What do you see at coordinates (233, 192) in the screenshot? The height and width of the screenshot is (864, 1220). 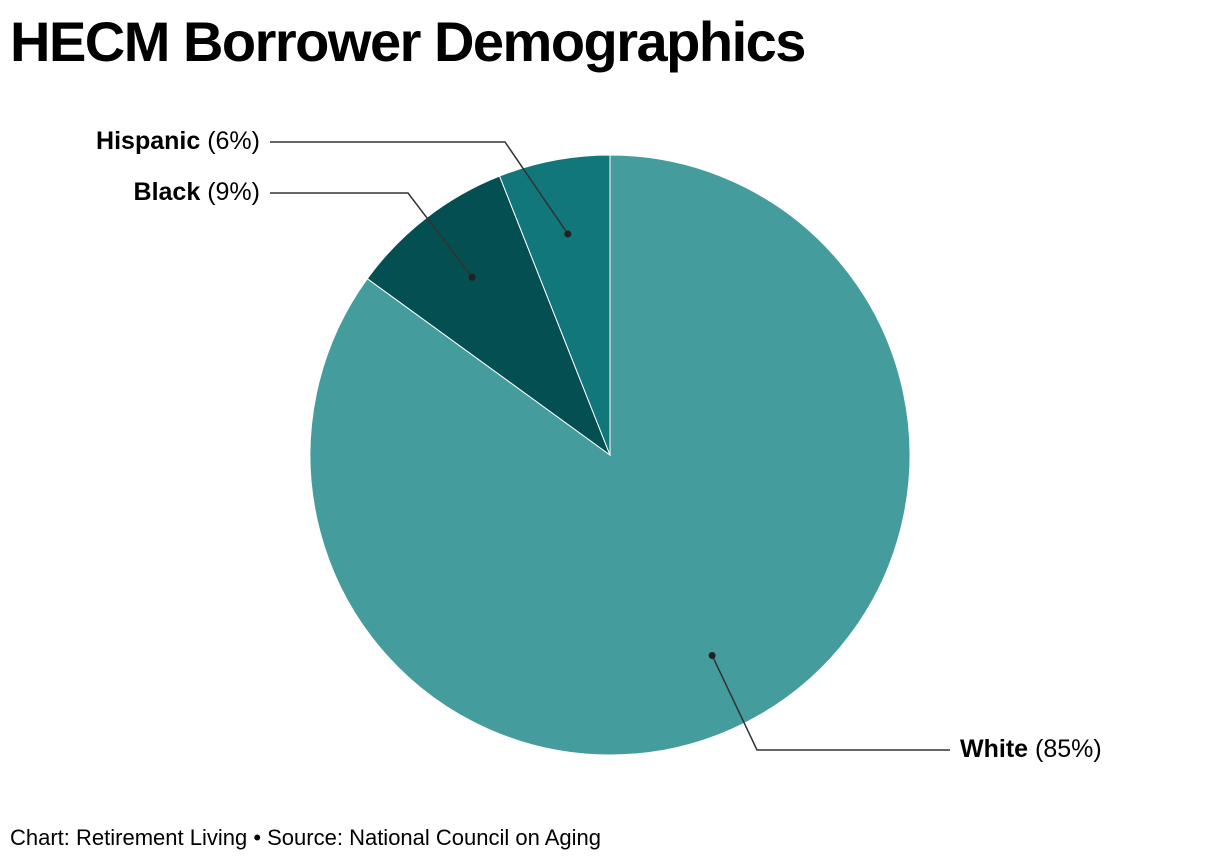 I see `value-label: (9%)` at bounding box center [233, 192].